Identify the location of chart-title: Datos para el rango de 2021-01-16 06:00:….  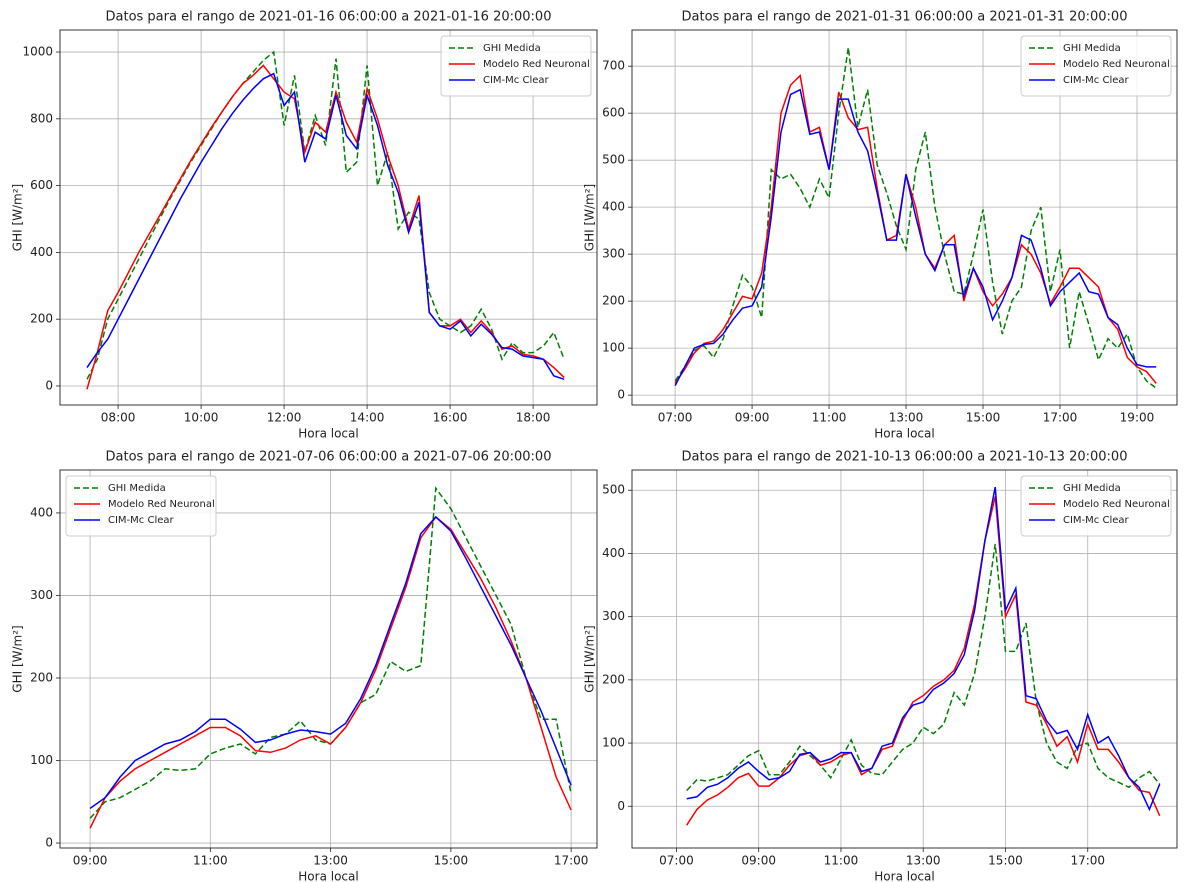
(329, 17).